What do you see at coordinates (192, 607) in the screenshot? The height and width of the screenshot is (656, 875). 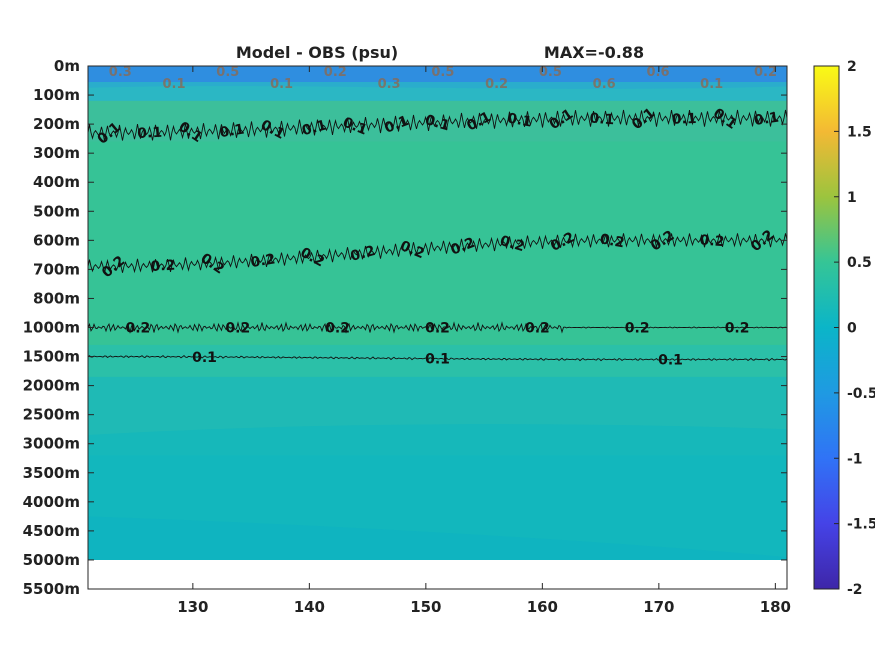 I see `x-tick-label: 130` at bounding box center [192, 607].